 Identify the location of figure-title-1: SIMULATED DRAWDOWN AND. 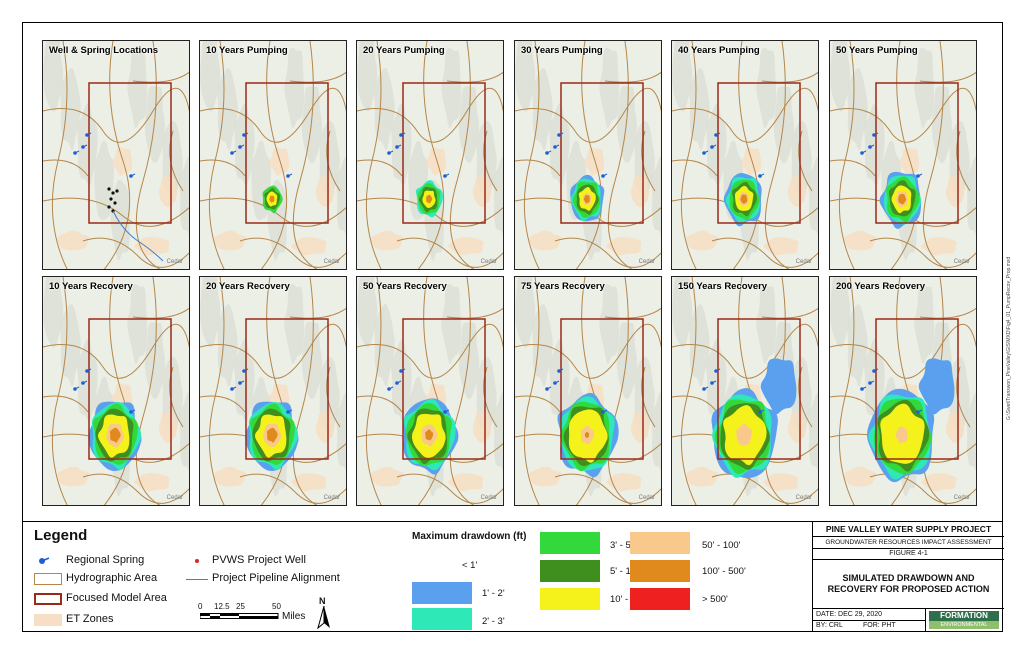
(908, 578).